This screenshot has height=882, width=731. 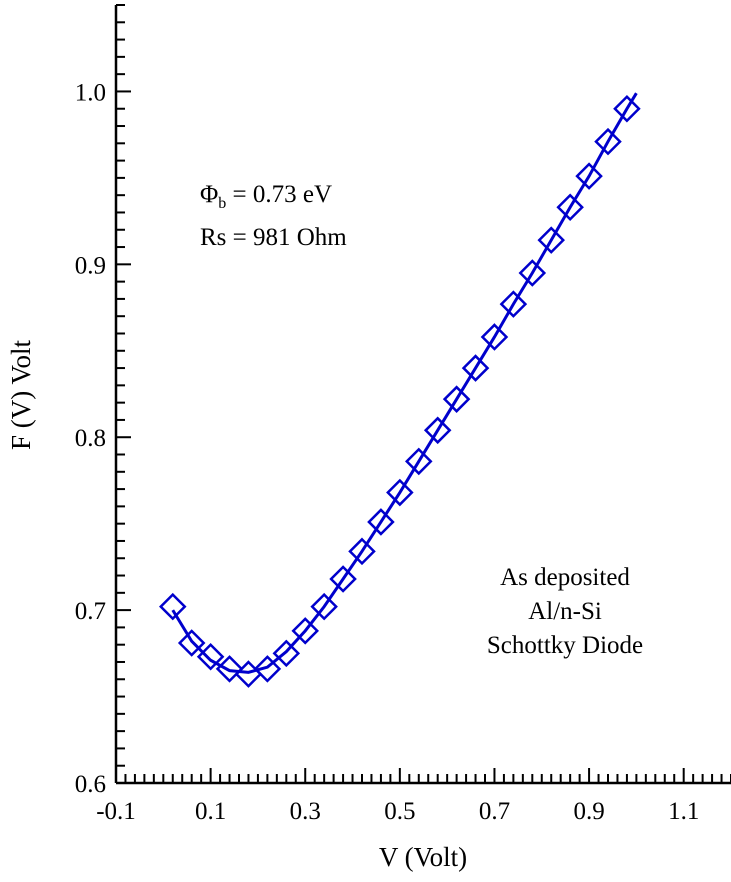 What do you see at coordinates (21, 394) in the screenshot?
I see `y-axis-title: F (V) Volt` at bounding box center [21, 394].